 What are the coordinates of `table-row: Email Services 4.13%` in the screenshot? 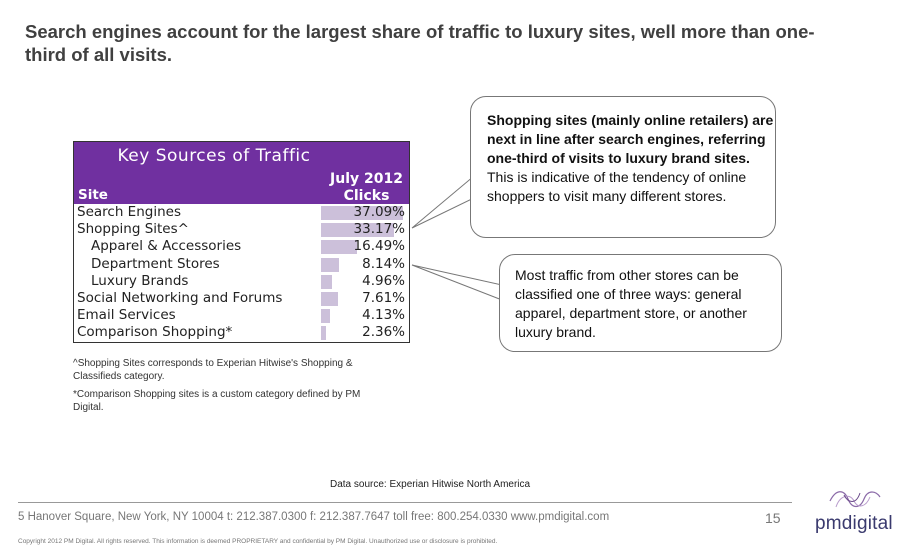 It's located at (241, 315).